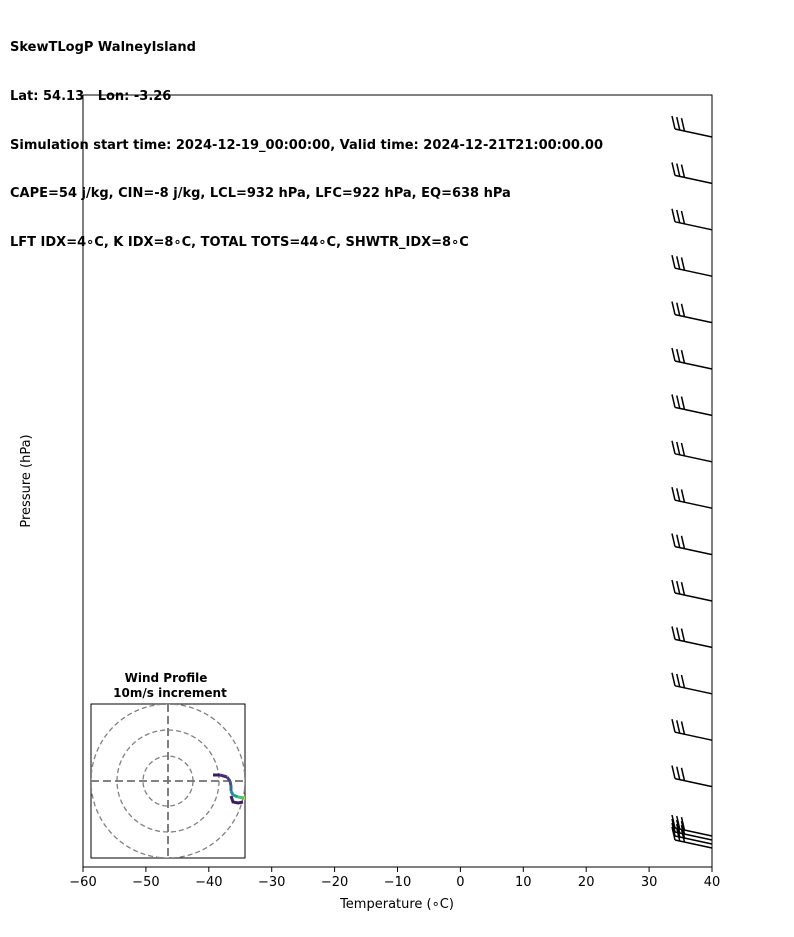 The image size is (794, 937). I want to click on x-tick-label: 30, so click(649, 882).